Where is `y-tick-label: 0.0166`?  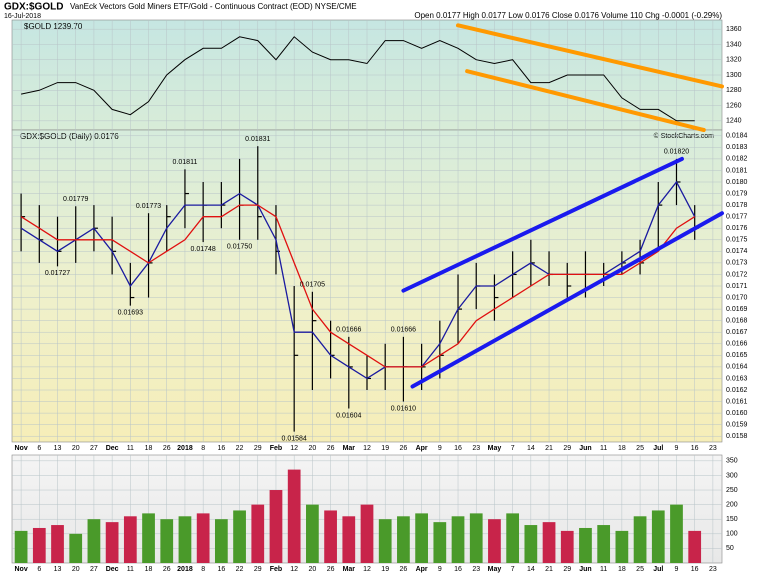 y-tick-label: 0.0166 is located at coordinates (737, 344).